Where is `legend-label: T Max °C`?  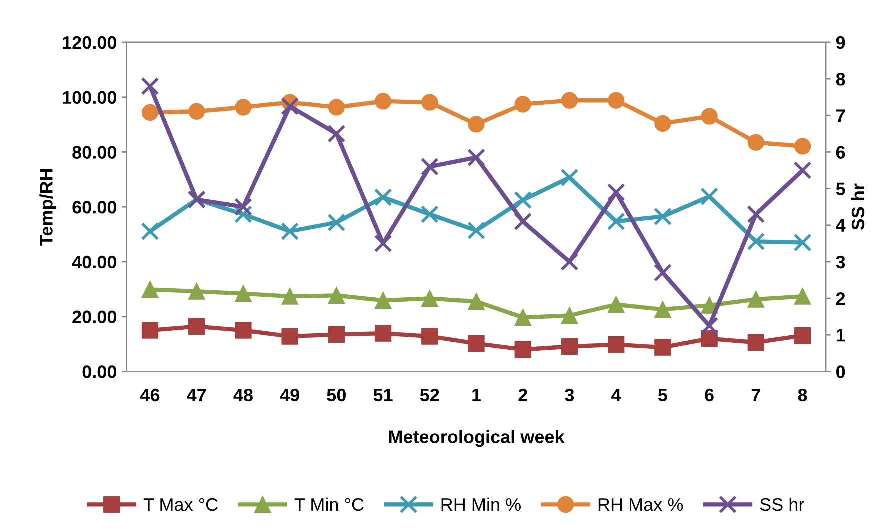
legend-label: T Max °C is located at coordinates (181, 505).